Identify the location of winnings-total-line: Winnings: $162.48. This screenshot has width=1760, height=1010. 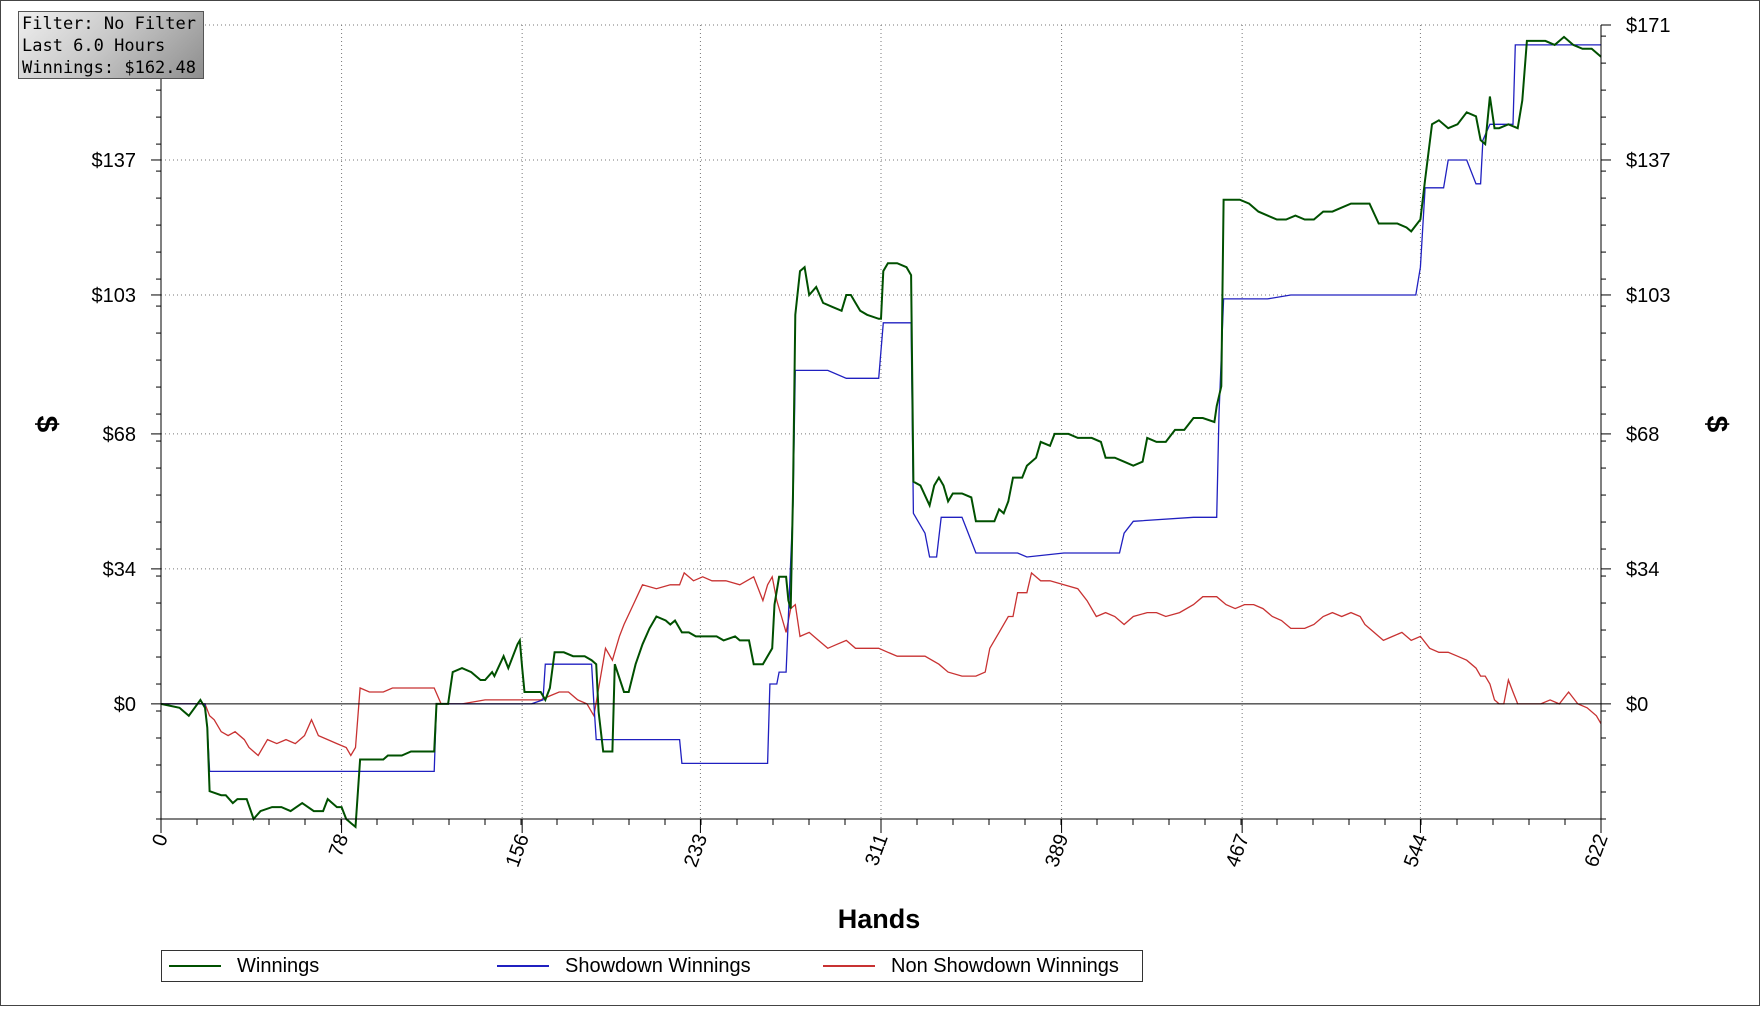
(109, 68).